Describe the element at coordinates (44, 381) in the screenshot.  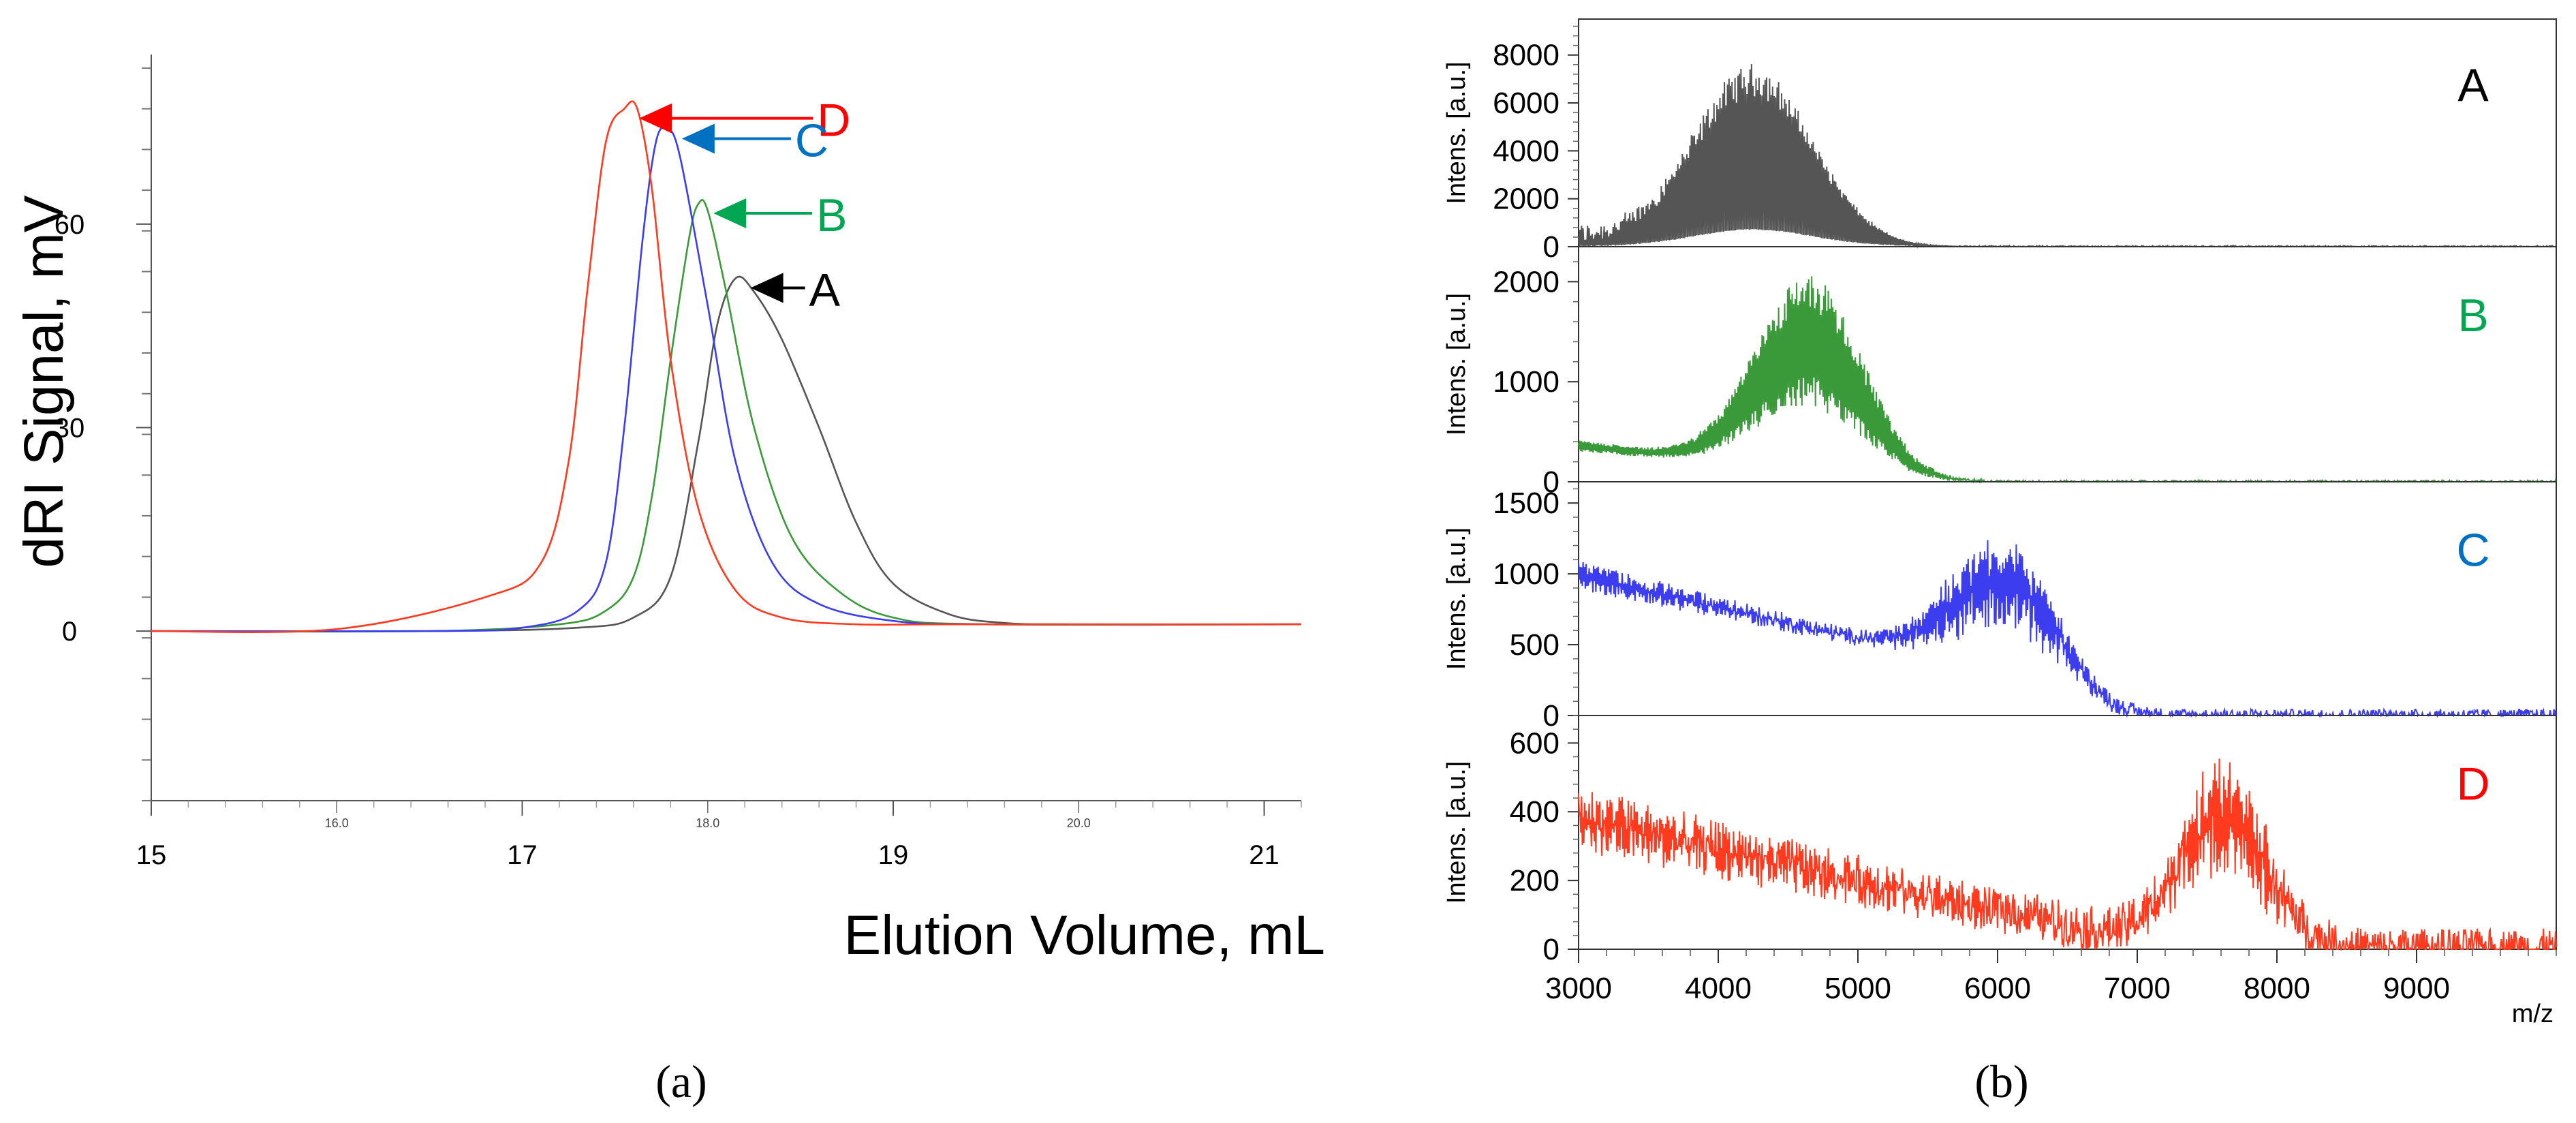
I see `y-axis-title: dRI Signal, mV` at that location.